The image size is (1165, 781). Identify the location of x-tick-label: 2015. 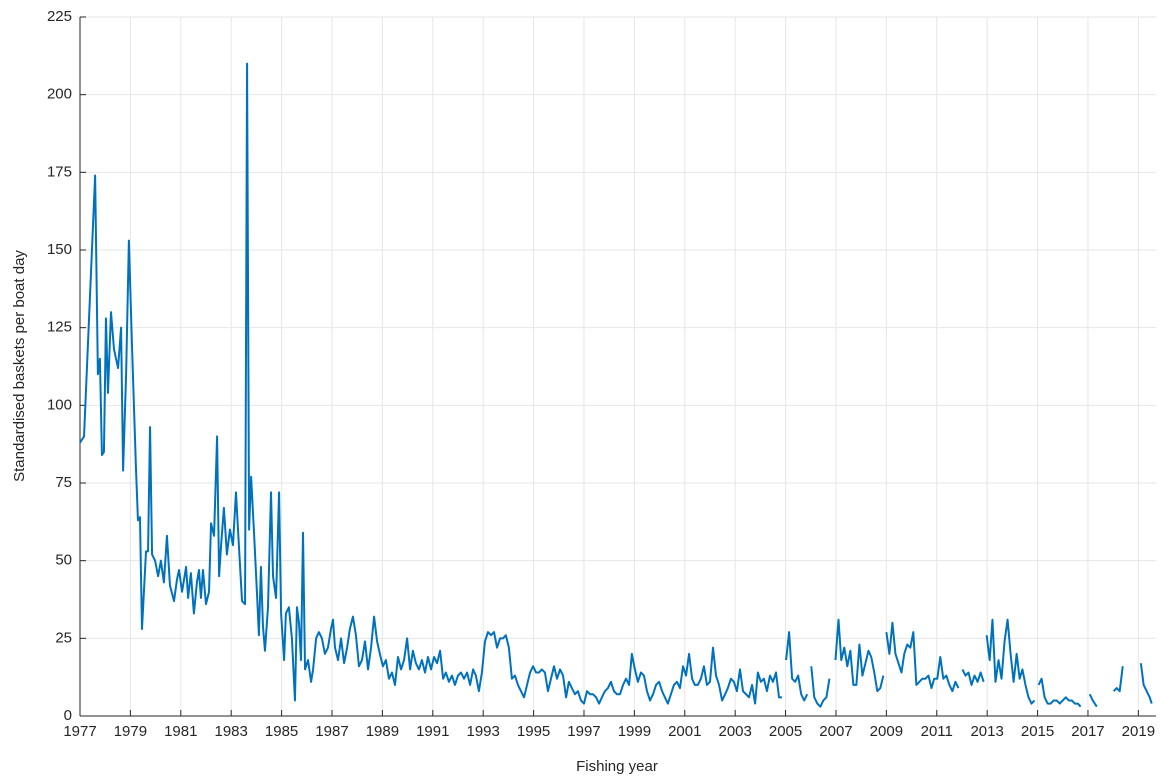
(1037, 731).